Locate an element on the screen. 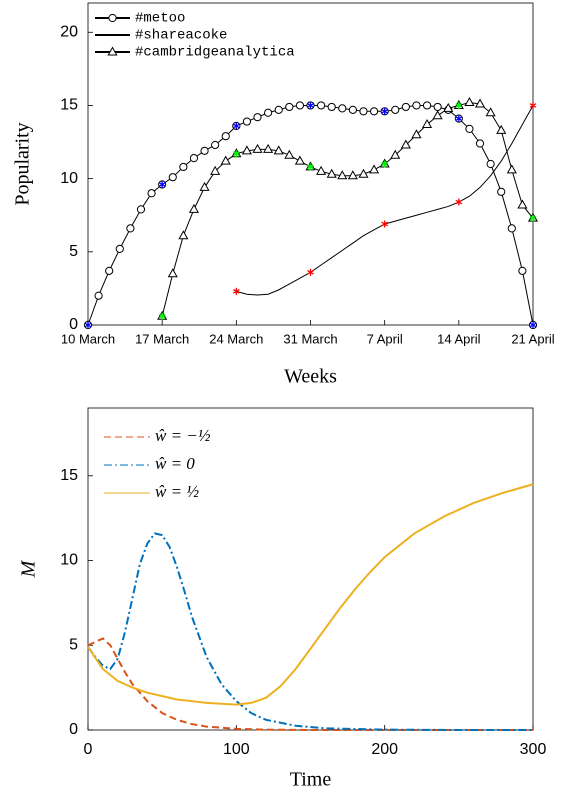 The image size is (570, 798). x-tick-label: 100 is located at coordinates (236, 749).